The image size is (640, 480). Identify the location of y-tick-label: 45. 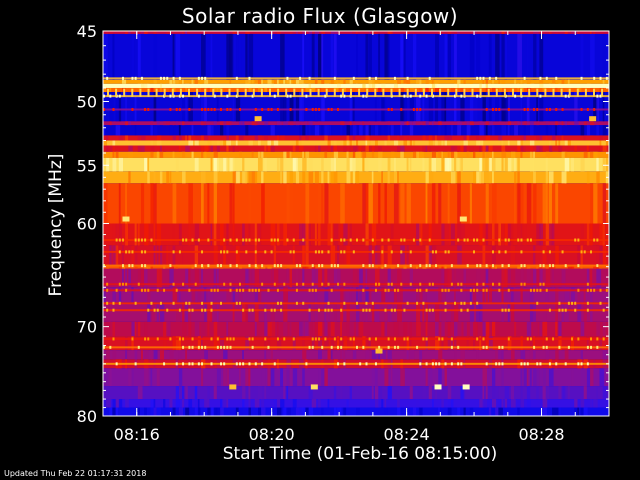
(87, 31).